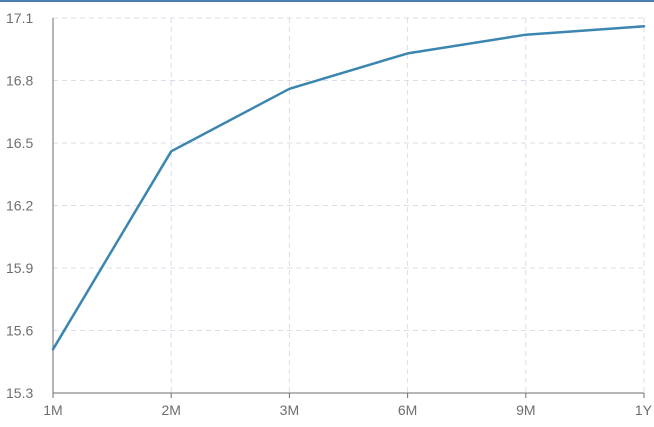  I want to click on x-tick-label: 1Y, so click(644, 410).